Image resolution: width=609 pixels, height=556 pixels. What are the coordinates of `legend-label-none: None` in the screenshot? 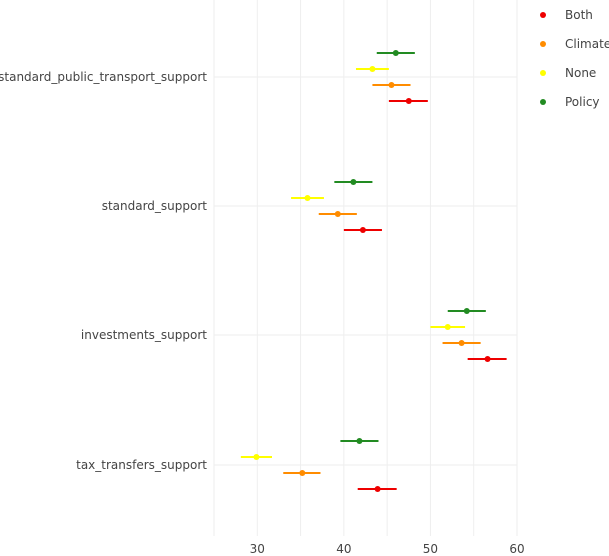 It's located at (580, 73).